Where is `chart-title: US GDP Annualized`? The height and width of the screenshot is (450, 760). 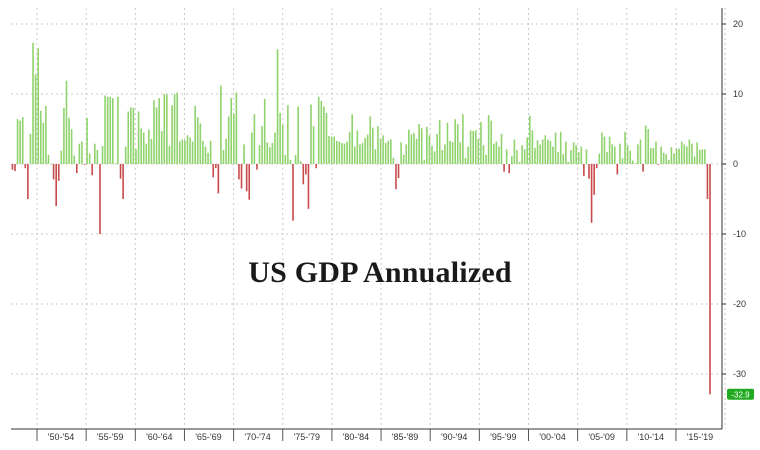
chart-title: US GDP Annualized is located at coordinates (380, 272).